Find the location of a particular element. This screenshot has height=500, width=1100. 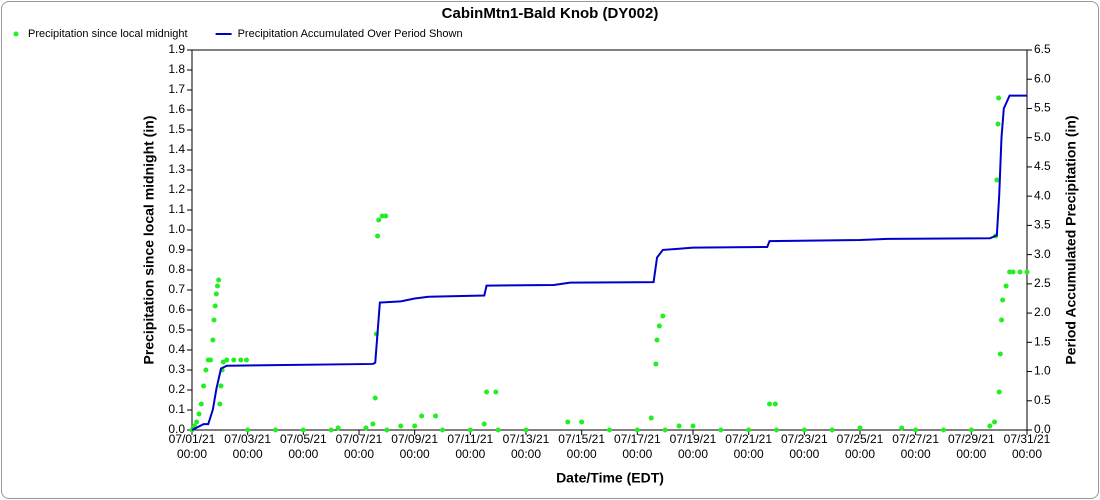

x-tick-label: 07/31/21 00:00 is located at coordinates (1027, 446).